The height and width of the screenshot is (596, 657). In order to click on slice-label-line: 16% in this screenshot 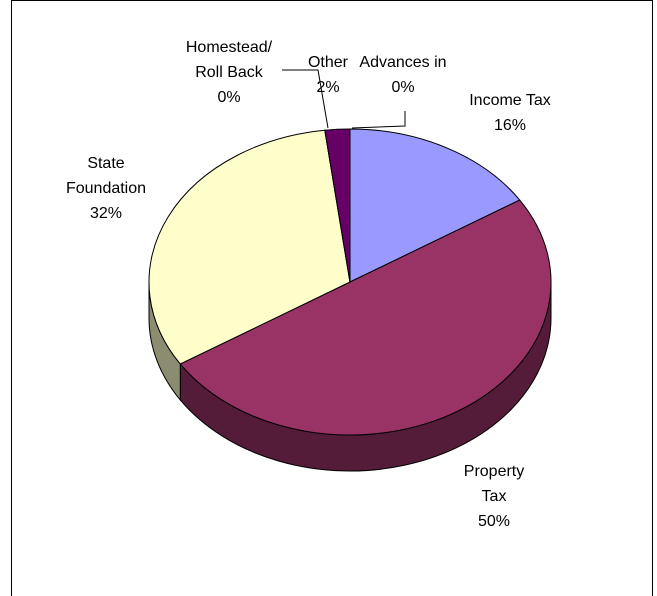, I will do `click(510, 125)`.